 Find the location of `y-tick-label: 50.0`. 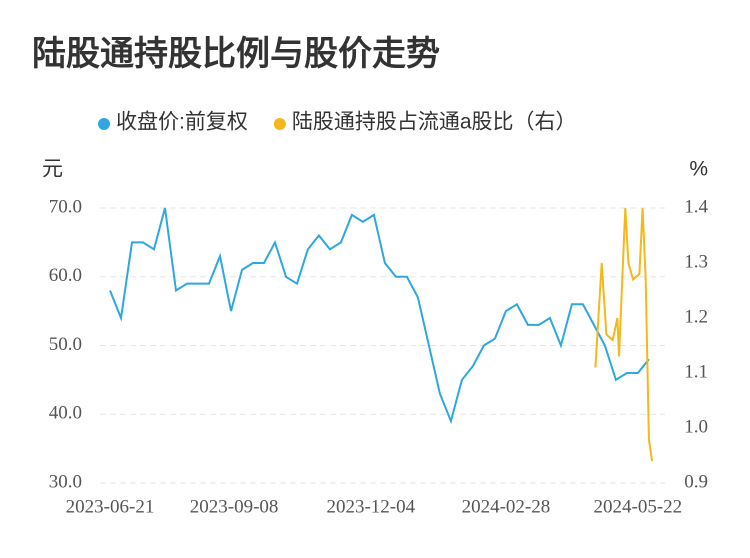

y-tick-label: 50.0 is located at coordinates (65, 344).